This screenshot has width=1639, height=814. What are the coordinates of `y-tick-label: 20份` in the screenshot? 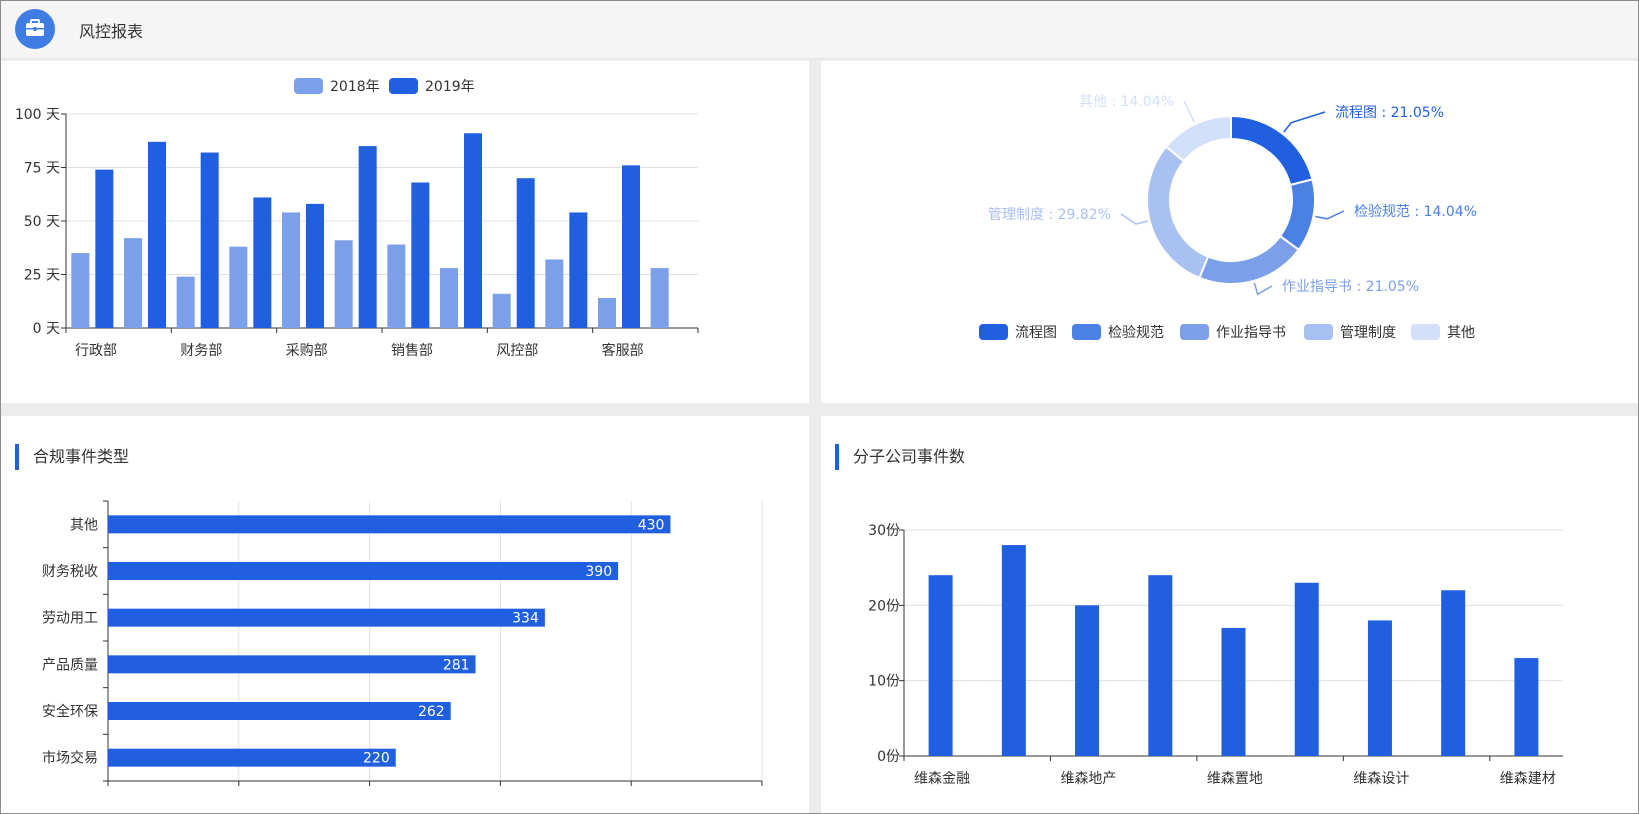 It's located at (884, 606).